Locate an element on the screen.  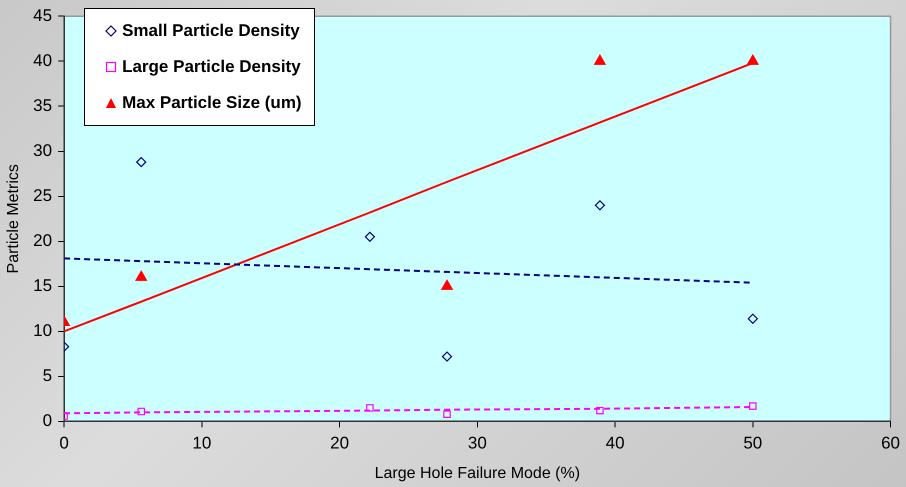
y-axis-title: Particle Metrics is located at coordinates (13, 219).